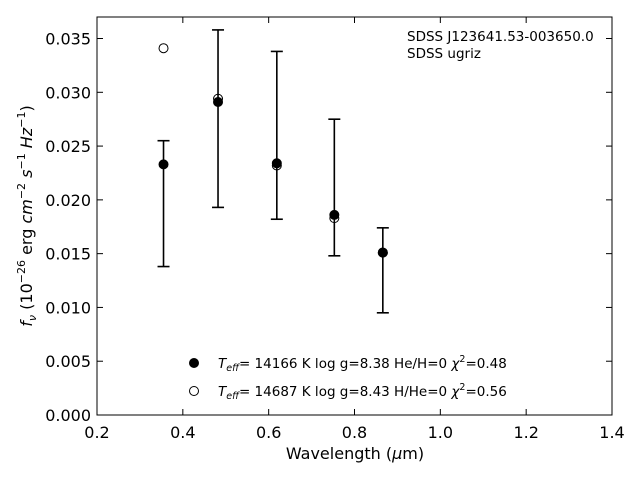 The height and width of the screenshot is (480, 640). Describe the element at coordinates (611, 432) in the screenshot. I see `x-tick-label: 1.4` at that location.